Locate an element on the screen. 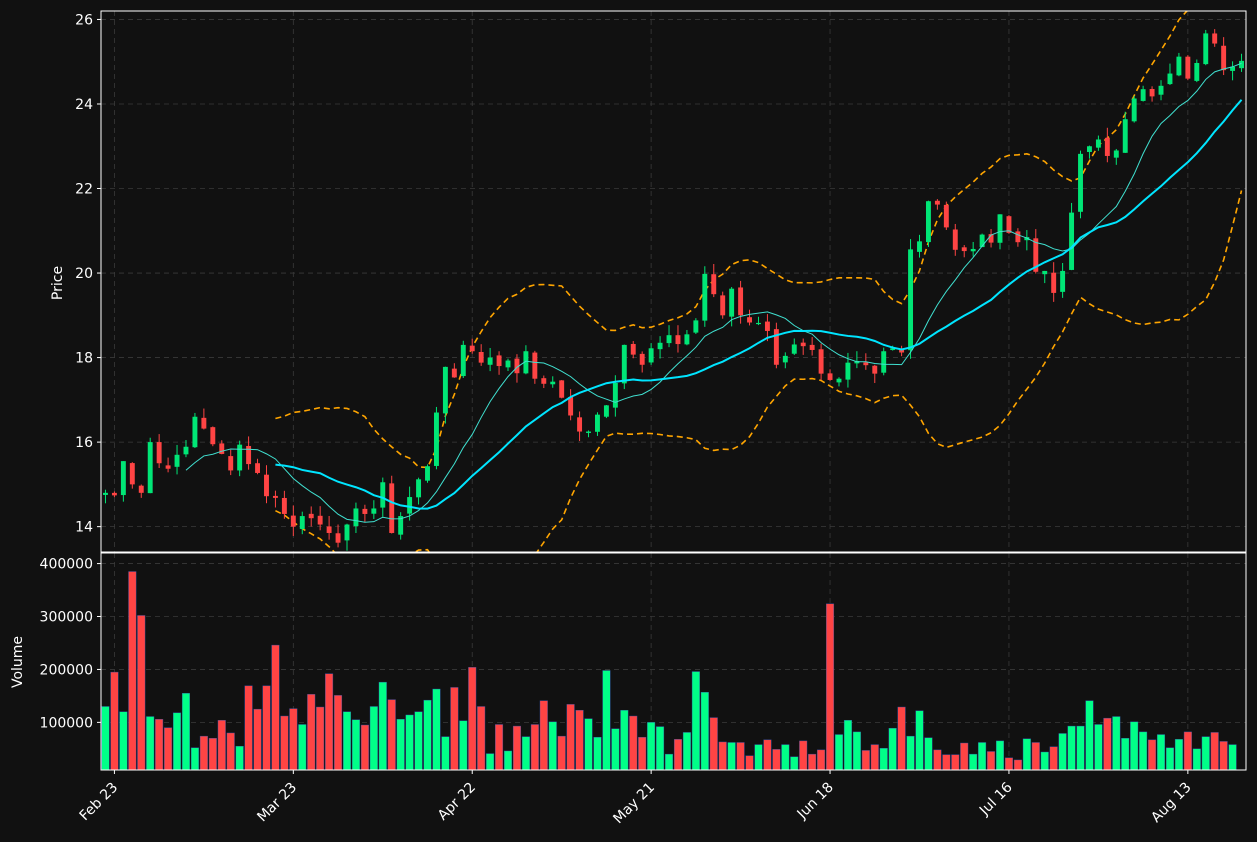 This screenshot has width=1257, height=842. price-axis-ticks: 14 16 18 20 22 24 26 is located at coordinates (88, 274).